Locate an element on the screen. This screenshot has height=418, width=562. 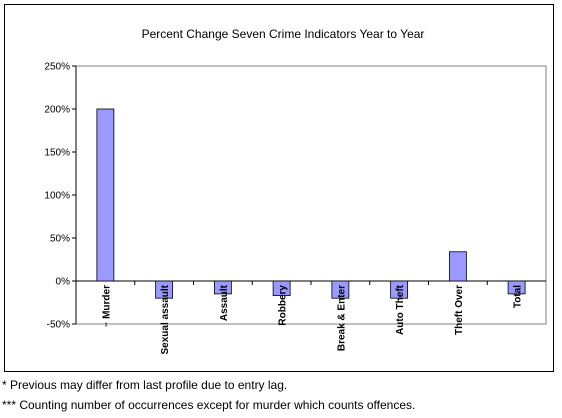
category-label: Robbery is located at coordinates (283, 305).